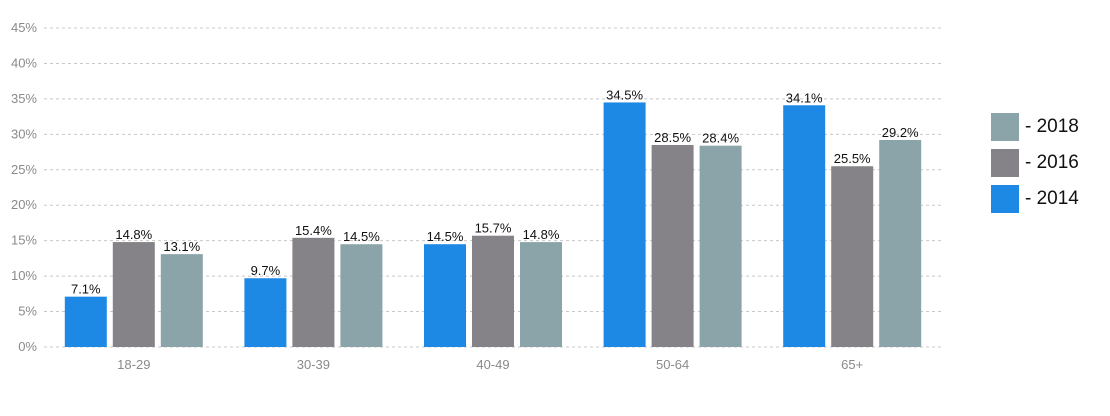 The width and height of the screenshot is (1110, 416). Describe the element at coordinates (24, 62) in the screenshot. I see `y-tick-label: 40%` at that location.